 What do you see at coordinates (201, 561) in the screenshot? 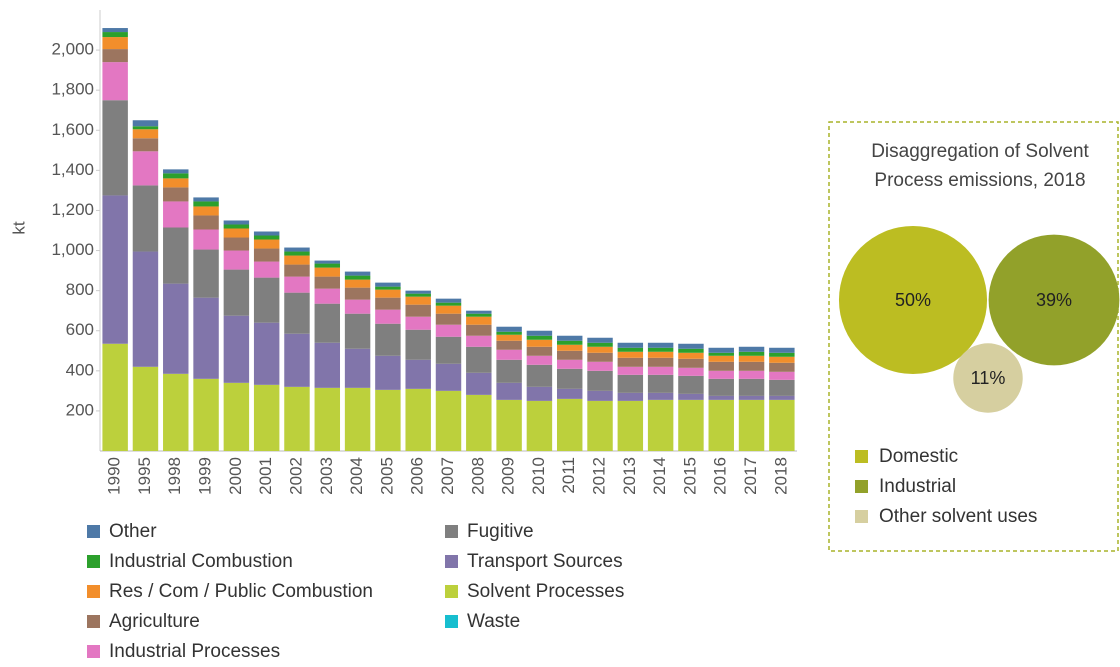
I see `legend-label: Industrial Combustion` at bounding box center [201, 561].